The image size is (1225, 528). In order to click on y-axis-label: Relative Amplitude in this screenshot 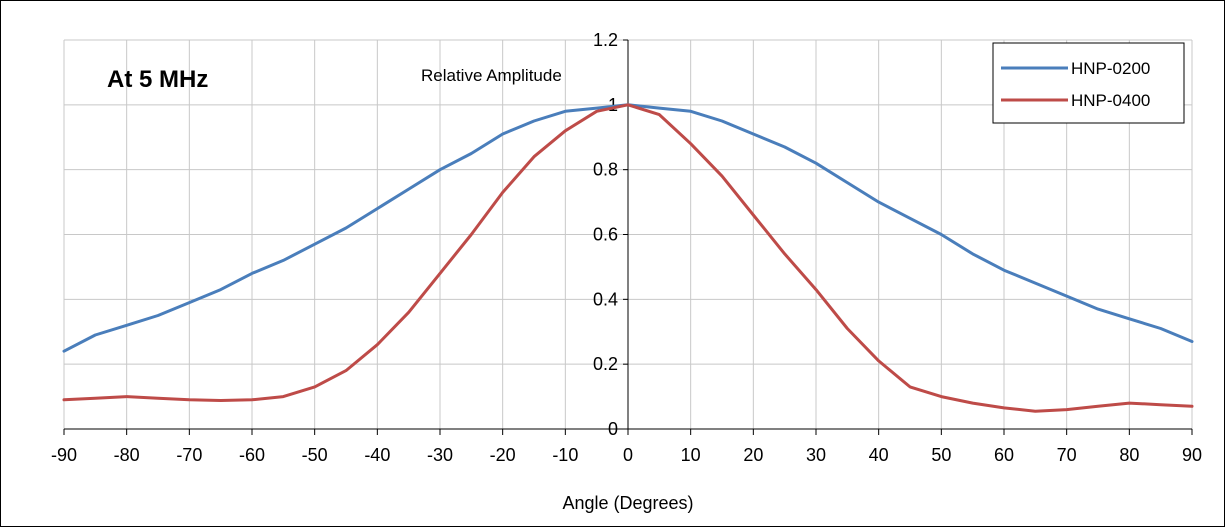, I will do `click(491, 75)`.